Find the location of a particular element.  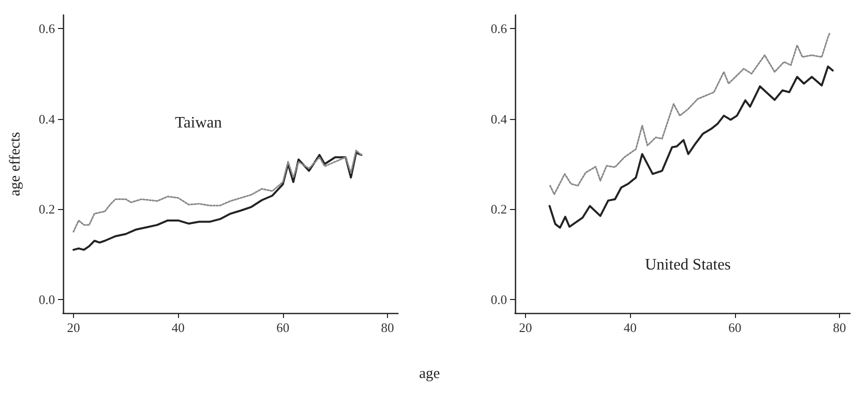

x-axis-title: age is located at coordinates (429, 374).